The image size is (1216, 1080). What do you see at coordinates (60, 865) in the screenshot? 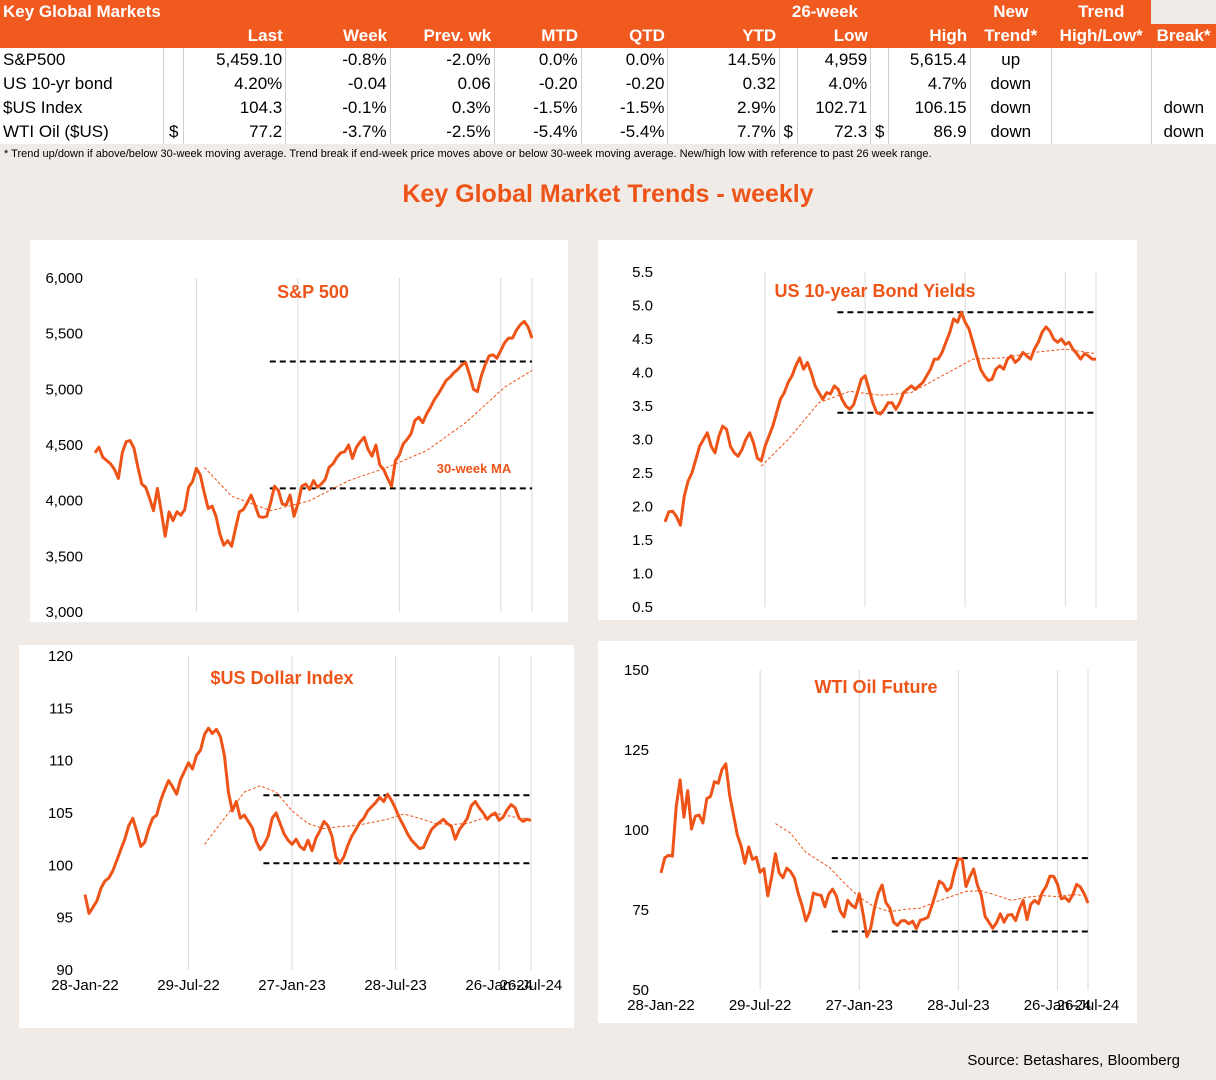
I see `y-tick-label: 100` at bounding box center [60, 865].